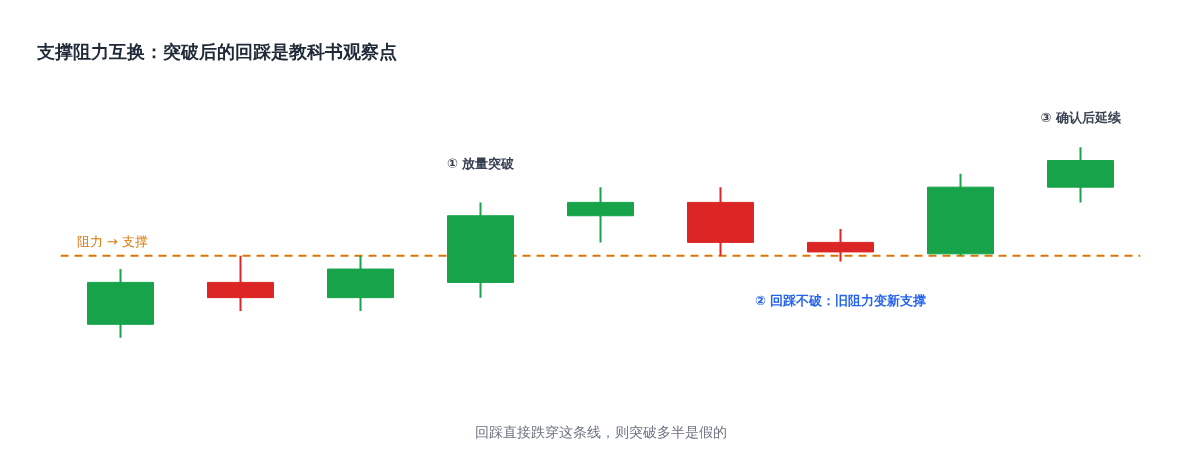 This screenshot has width=1200, height=470. I want to click on text: ③ 确认后延续, so click(1081, 117).